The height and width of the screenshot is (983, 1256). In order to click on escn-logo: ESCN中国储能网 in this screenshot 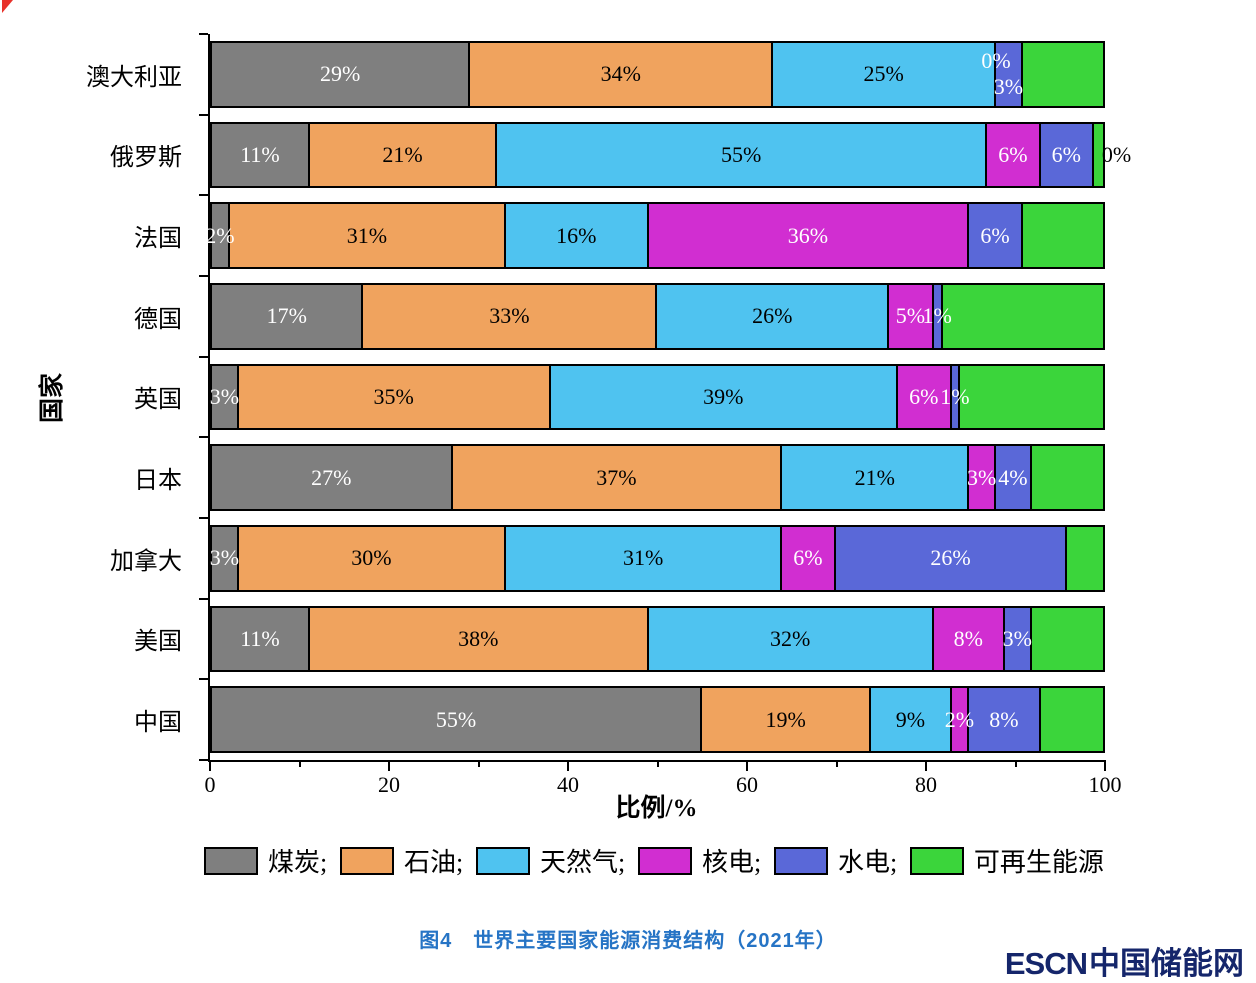, I will do `click(1124, 960)`.